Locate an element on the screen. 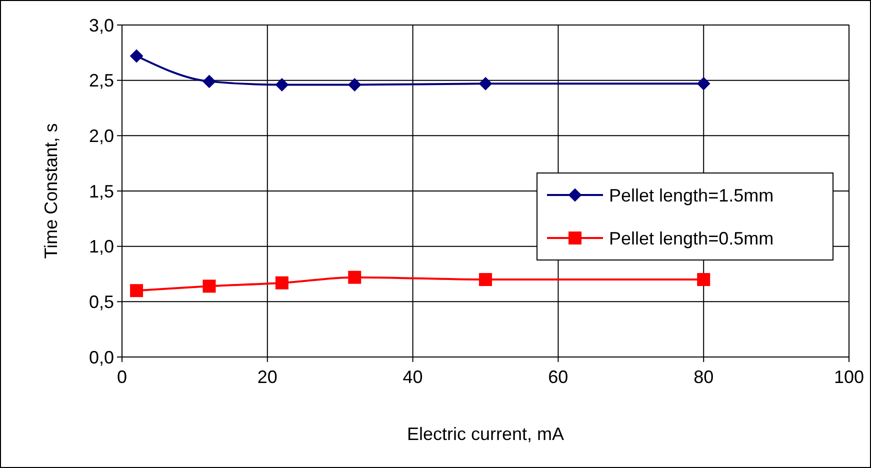 This screenshot has height=468, width=871. y-tick-label: 2,5 is located at coordinates (101, 80).